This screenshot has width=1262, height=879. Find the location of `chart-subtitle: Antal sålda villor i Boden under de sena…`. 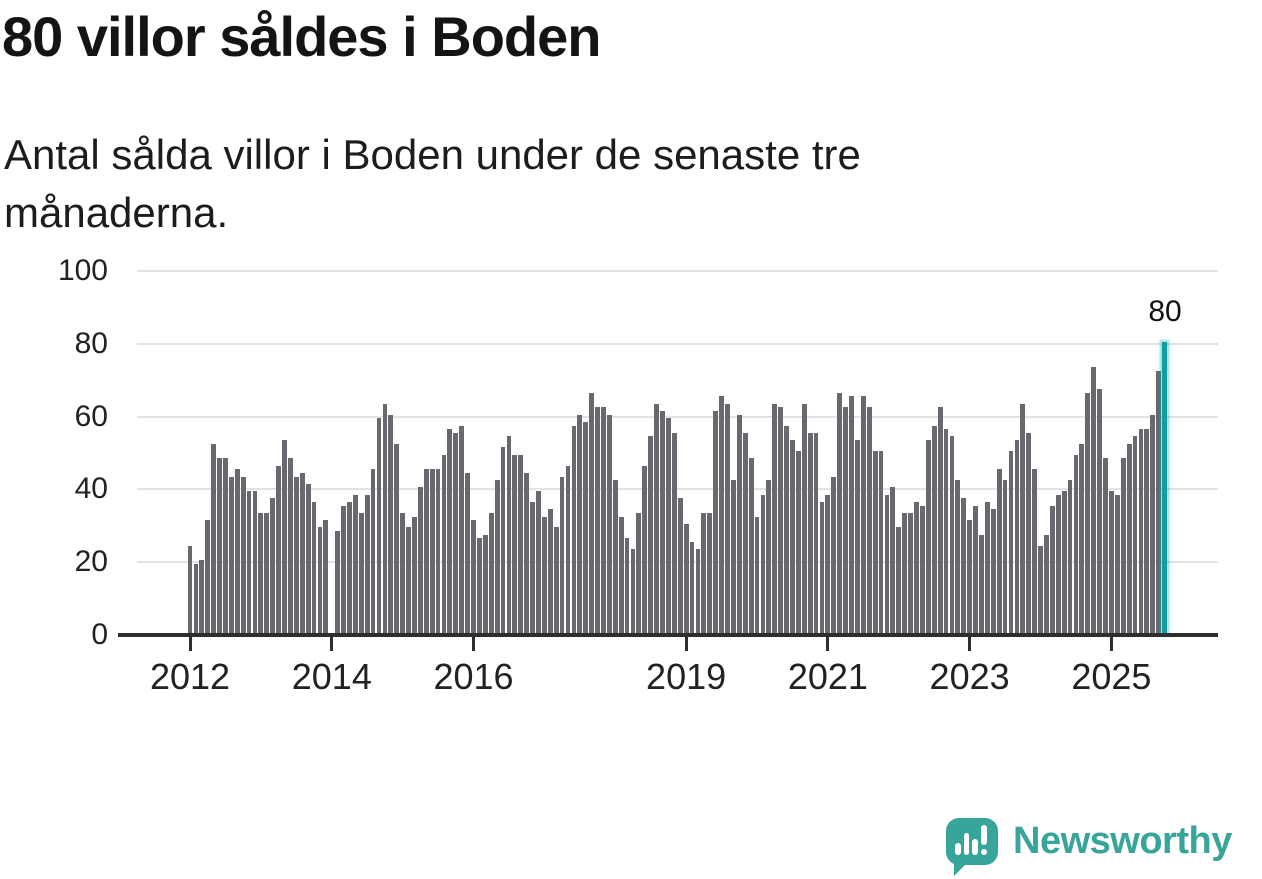

chart-subtitle: Antal sålda villor i Boden under de sena… is located at coordinates (432, 183).